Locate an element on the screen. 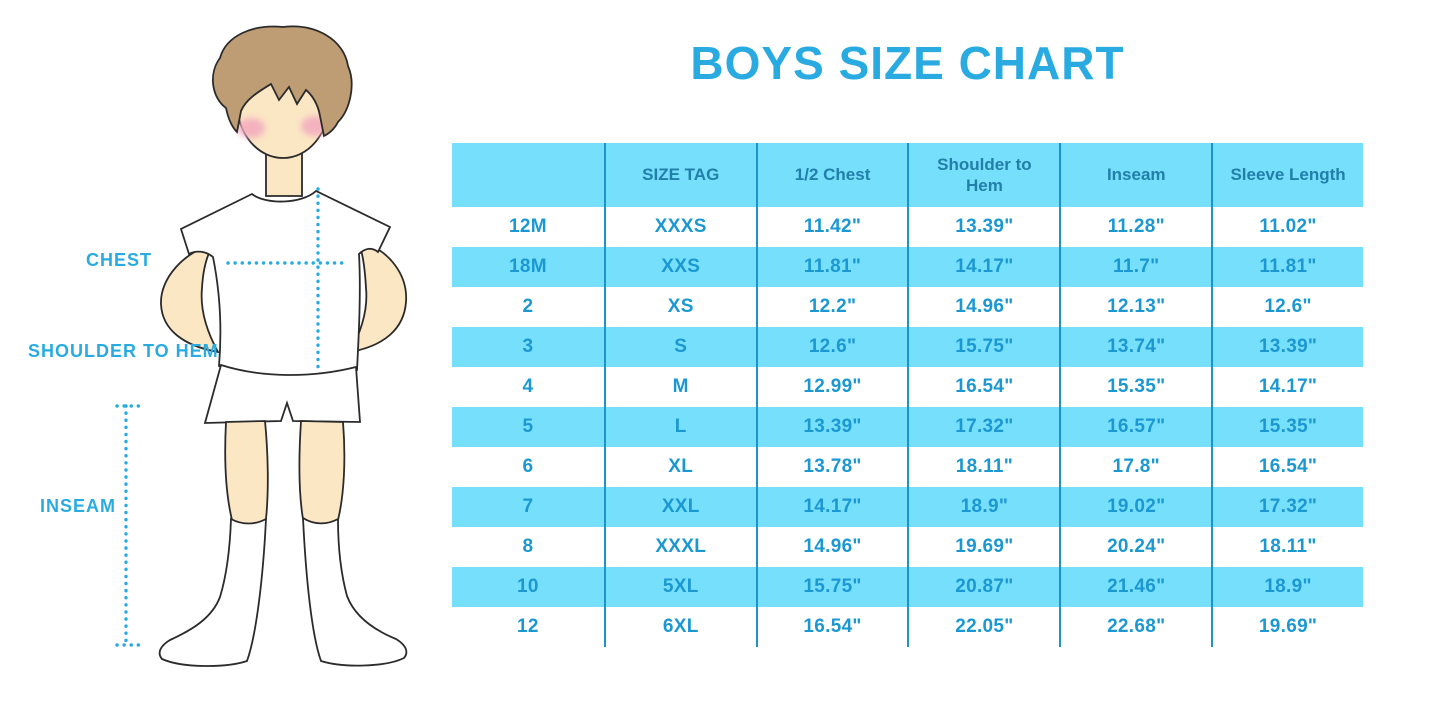  cell-value: 20.87" is located at coordinates (983, 587).